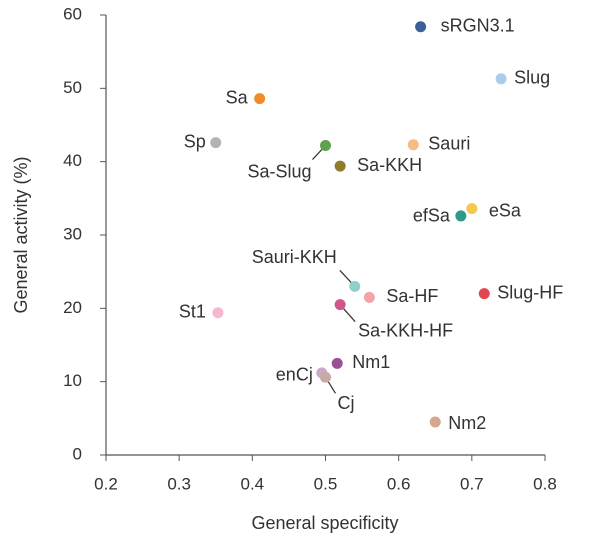  Describe the element at coordinates (324, 523) in the screenshot. I see `x-axis-label: General specificity` at that location.